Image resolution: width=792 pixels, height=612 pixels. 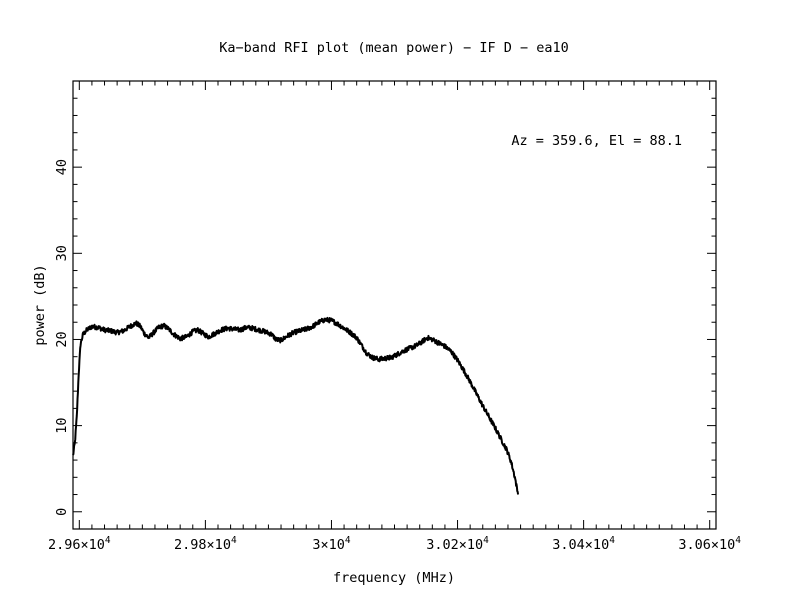 What do you see at coordinates (709, 544) in the screenshot?
I see `x-tick-label: 3.06×104` at bounding box center [709, 544].